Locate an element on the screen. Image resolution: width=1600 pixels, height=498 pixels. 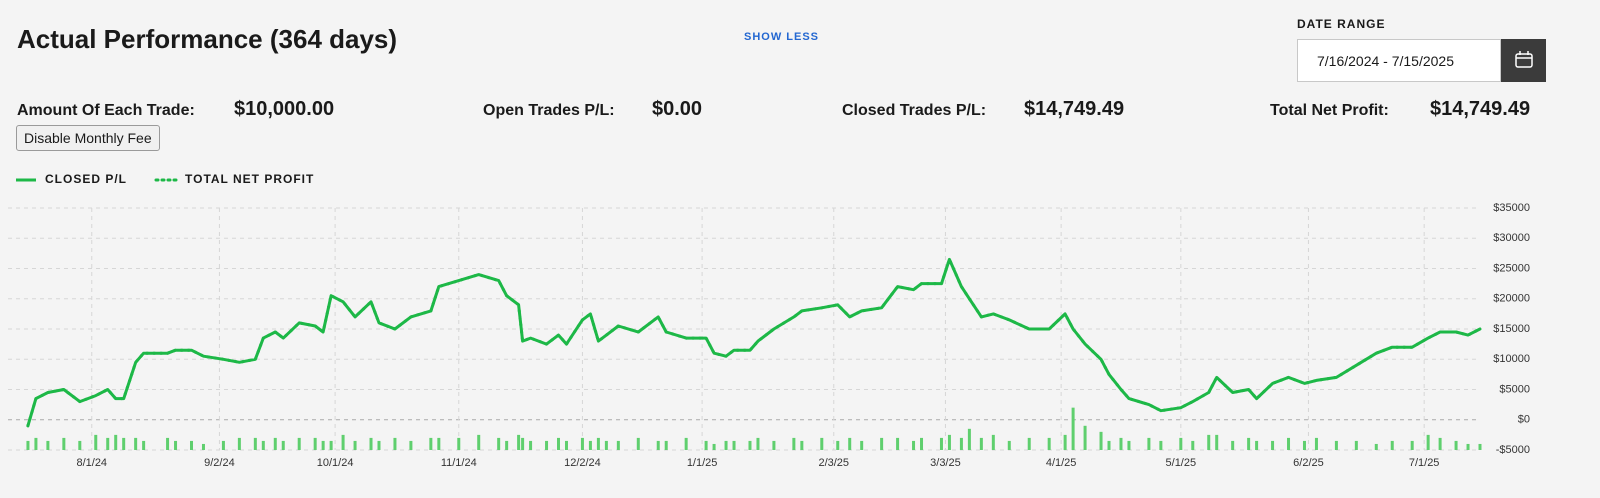
stat-value: $14,749.49 is located at coordinates (1480, 109).